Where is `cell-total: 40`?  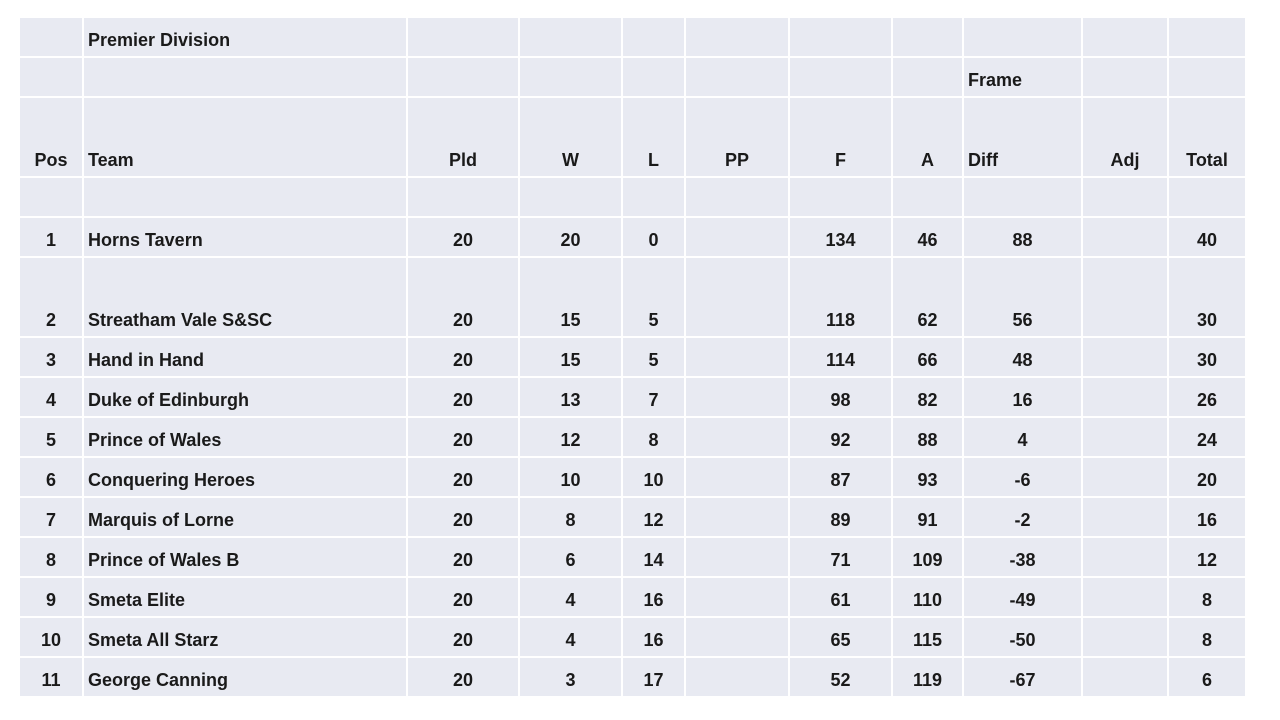 cell-total: 40 is located at coordinates (1207, 240).